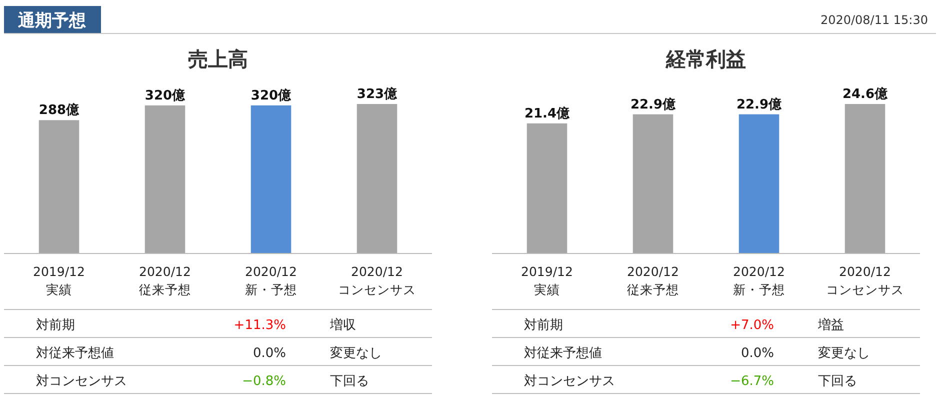 The width and height of the screenshot is (940, 399). Describe the element at coordinates (874, 20) in the screenshot. I see `text: 2020/08/11 15:30` at that location.